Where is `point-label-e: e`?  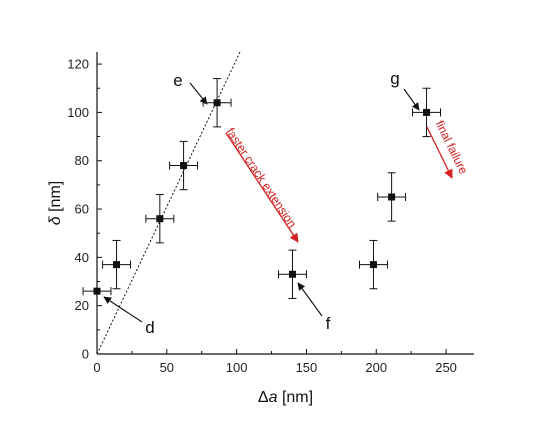
point-label-e: e is located at coordinates (177, 80).